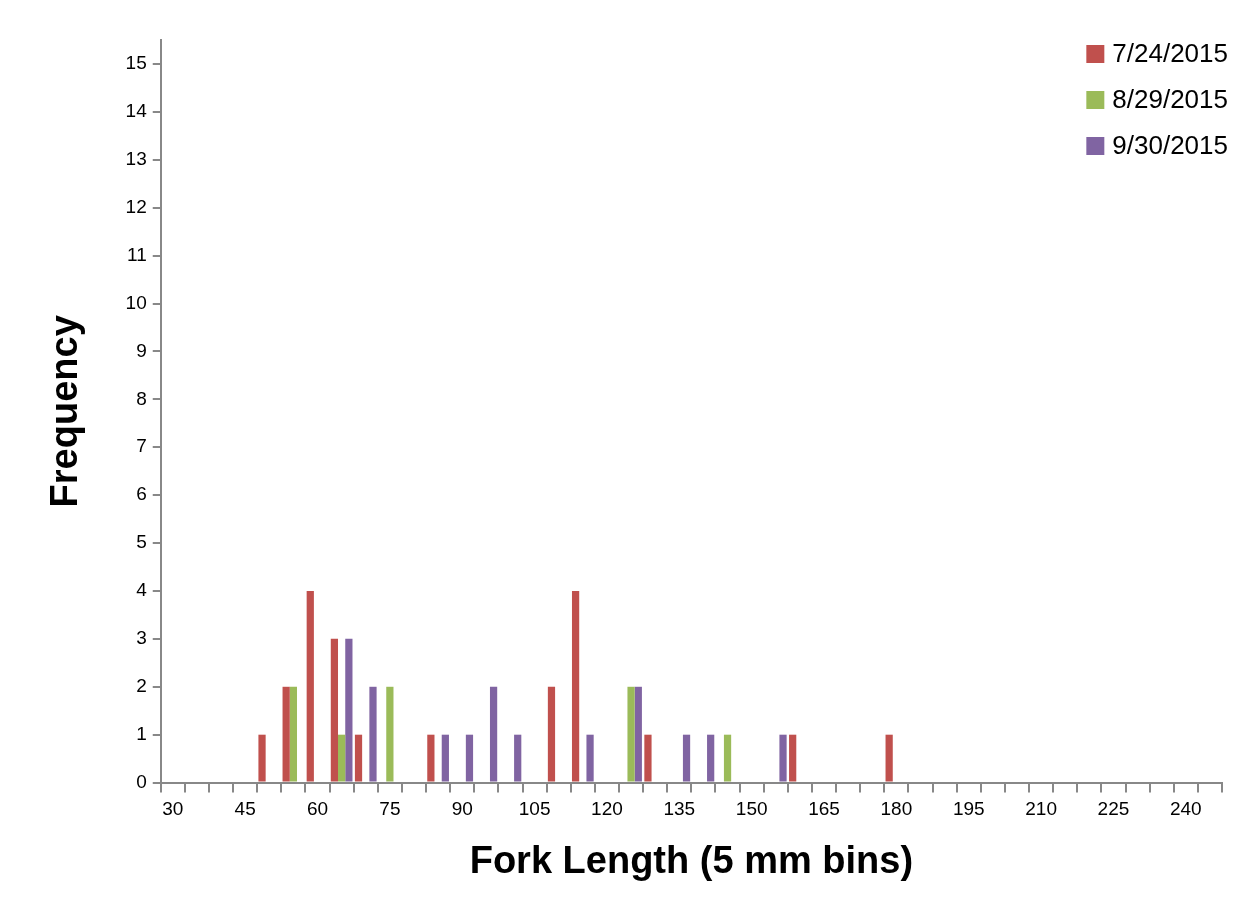 The height and width of the screenshot is (909, 1246). I want to click on y-tick-label: 3, so click(141, 638).